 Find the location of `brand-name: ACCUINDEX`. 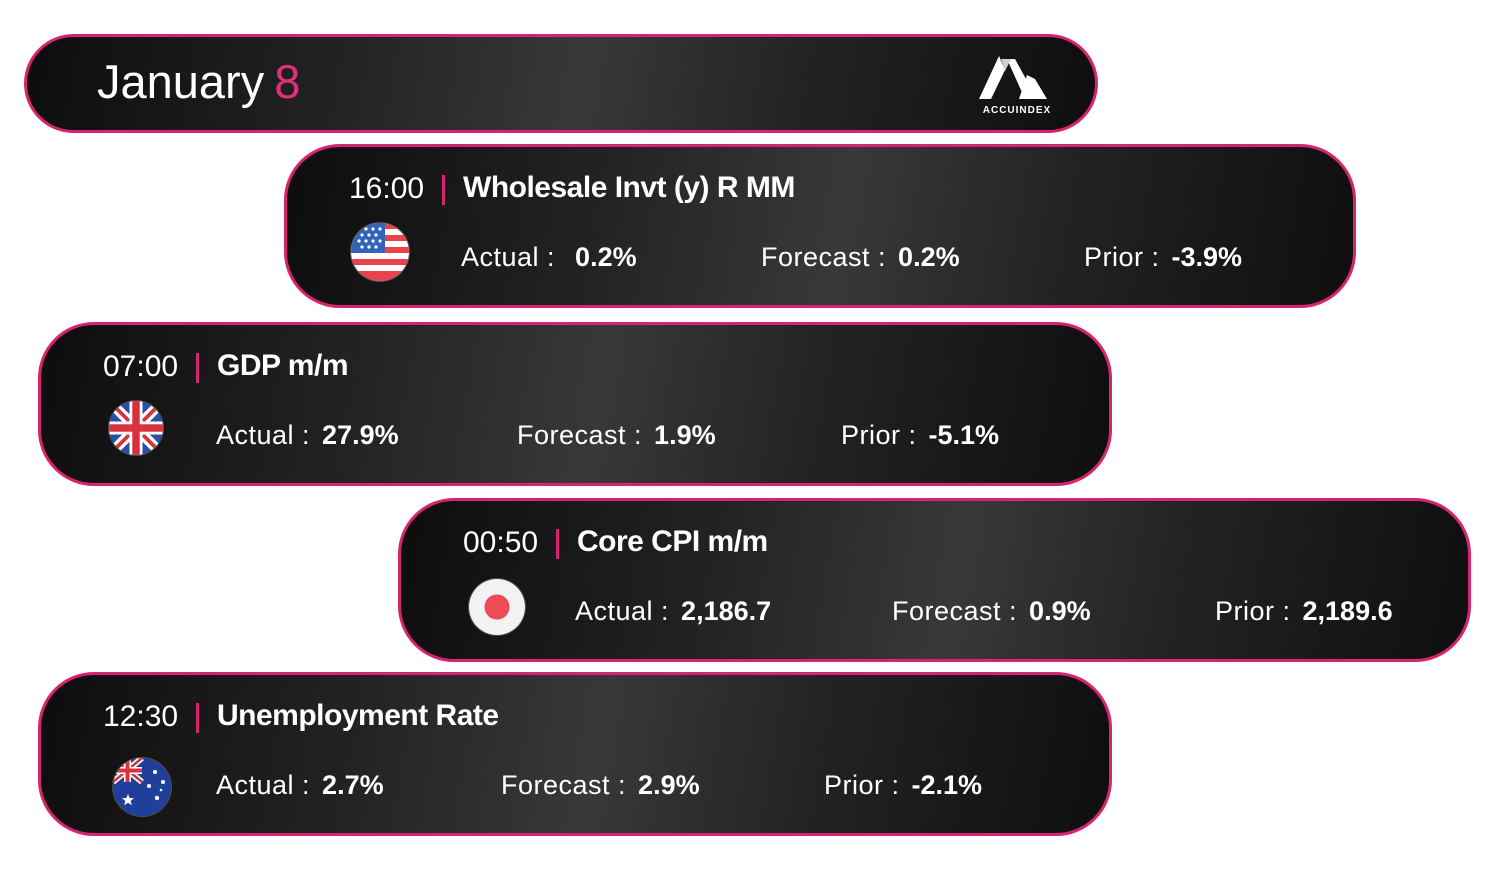

brand-name: ACCUINDEX is located at coordinates (1017, 110).